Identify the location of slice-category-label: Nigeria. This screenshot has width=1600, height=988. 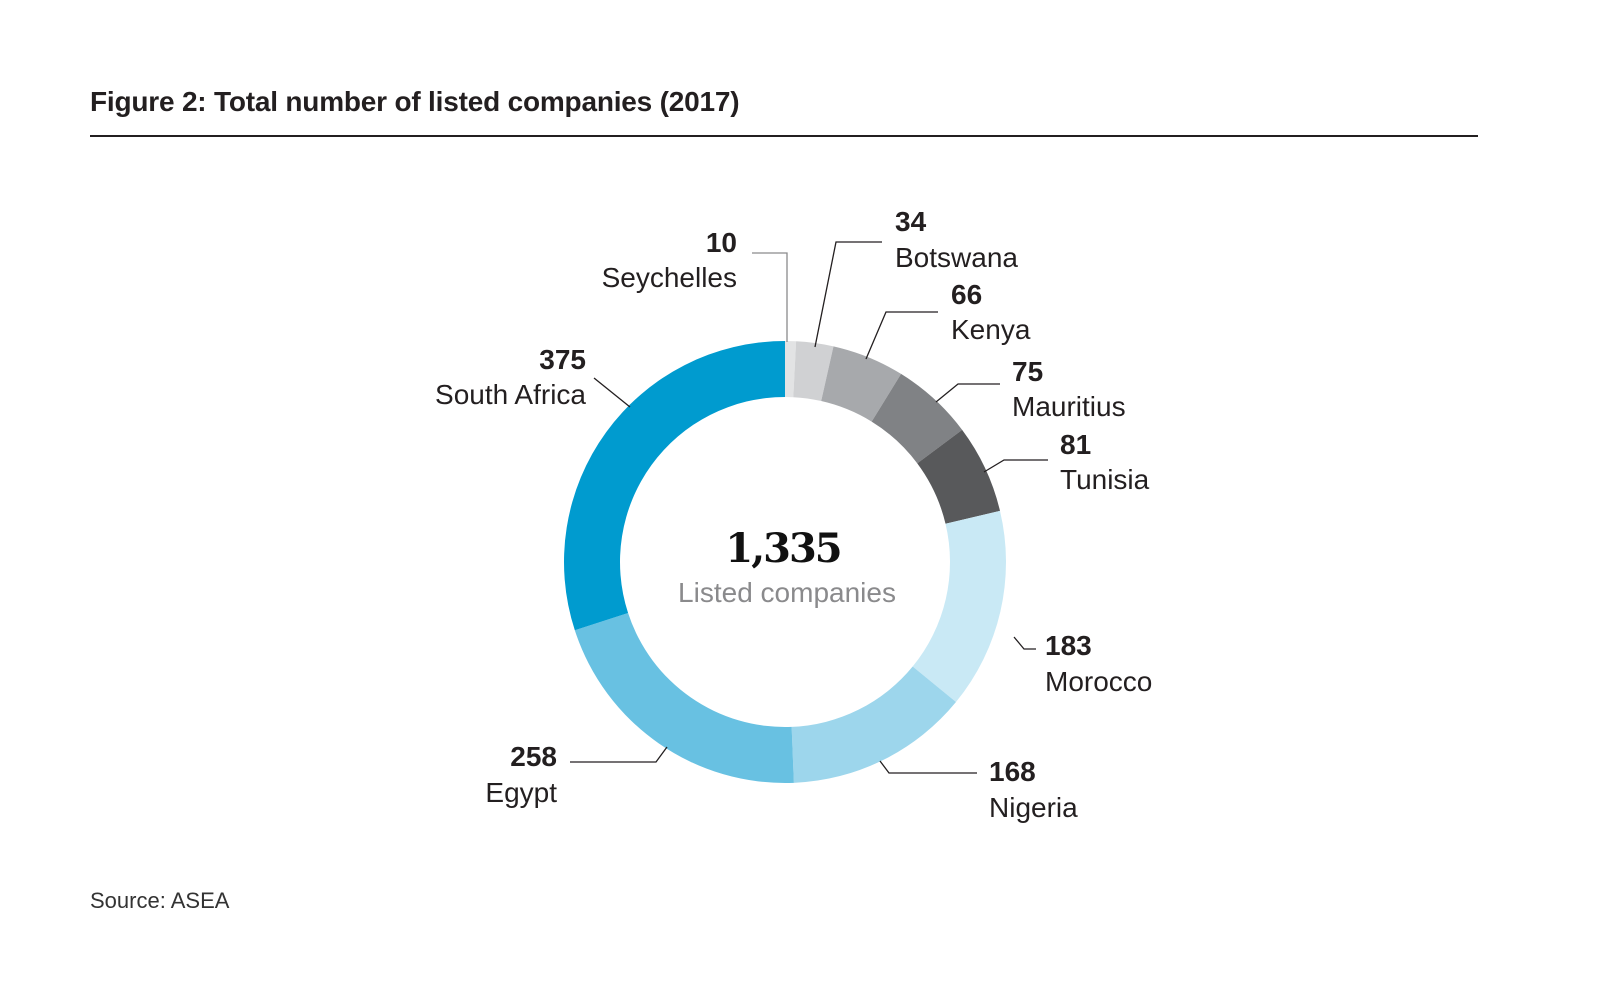
(1033, 807).